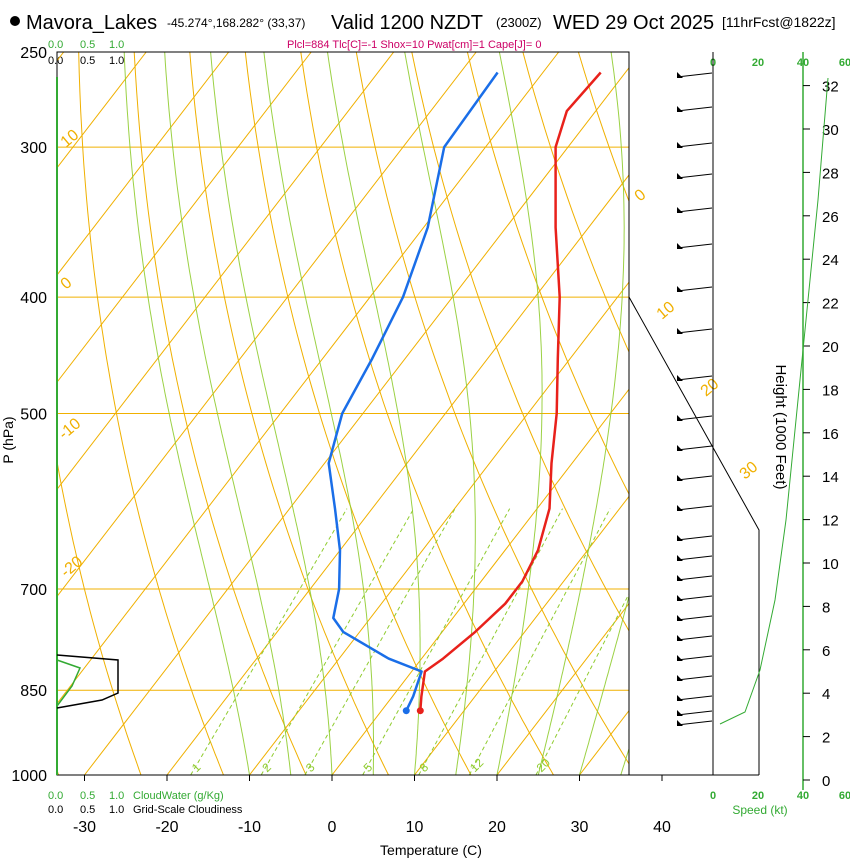  What do you see at coordinates (830, 260) in the screenshot?
I see `height-tick-label: 24` at bounding box center [830, 260].